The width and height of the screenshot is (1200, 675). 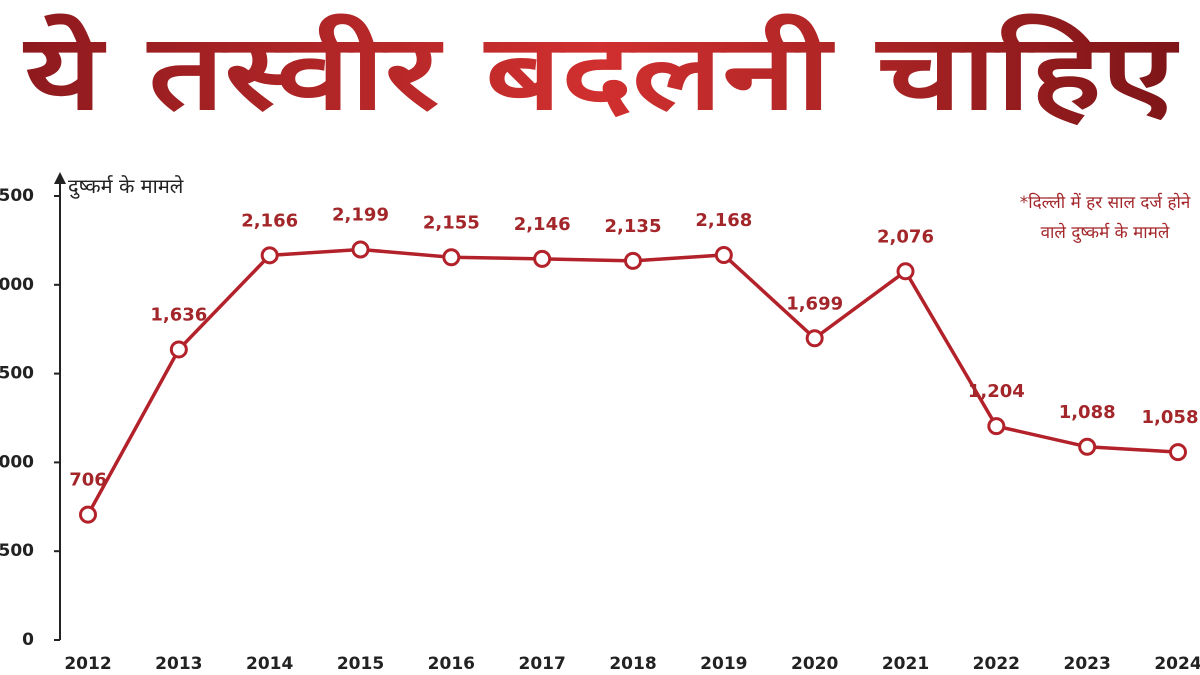 I want to click on x-tick-label: 2023, so click(x=1087, y=664).